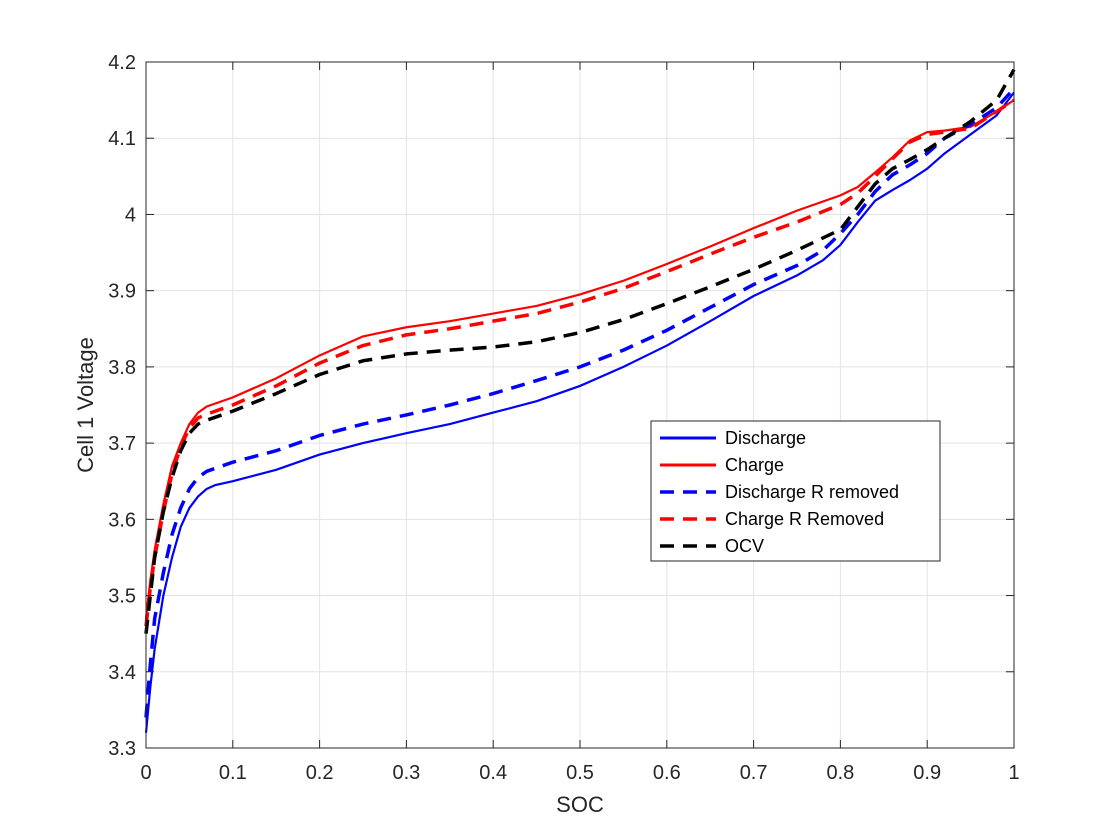 This screenshot has width=1120, height=840. Describe the element at coordinates (85, 405) in the screenshot. I see `y-axis-title: Cell 1 Voltage` at that location.